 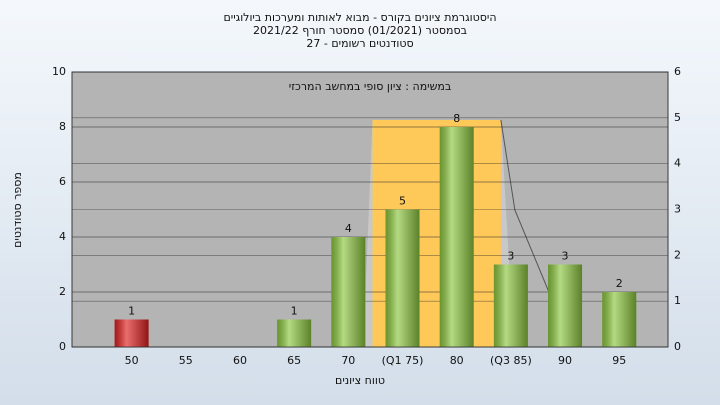 What do you see at coordinates (62, 291) in the screenshot?
I see `y-tick-label: 2` at bounding box center [62, 291].